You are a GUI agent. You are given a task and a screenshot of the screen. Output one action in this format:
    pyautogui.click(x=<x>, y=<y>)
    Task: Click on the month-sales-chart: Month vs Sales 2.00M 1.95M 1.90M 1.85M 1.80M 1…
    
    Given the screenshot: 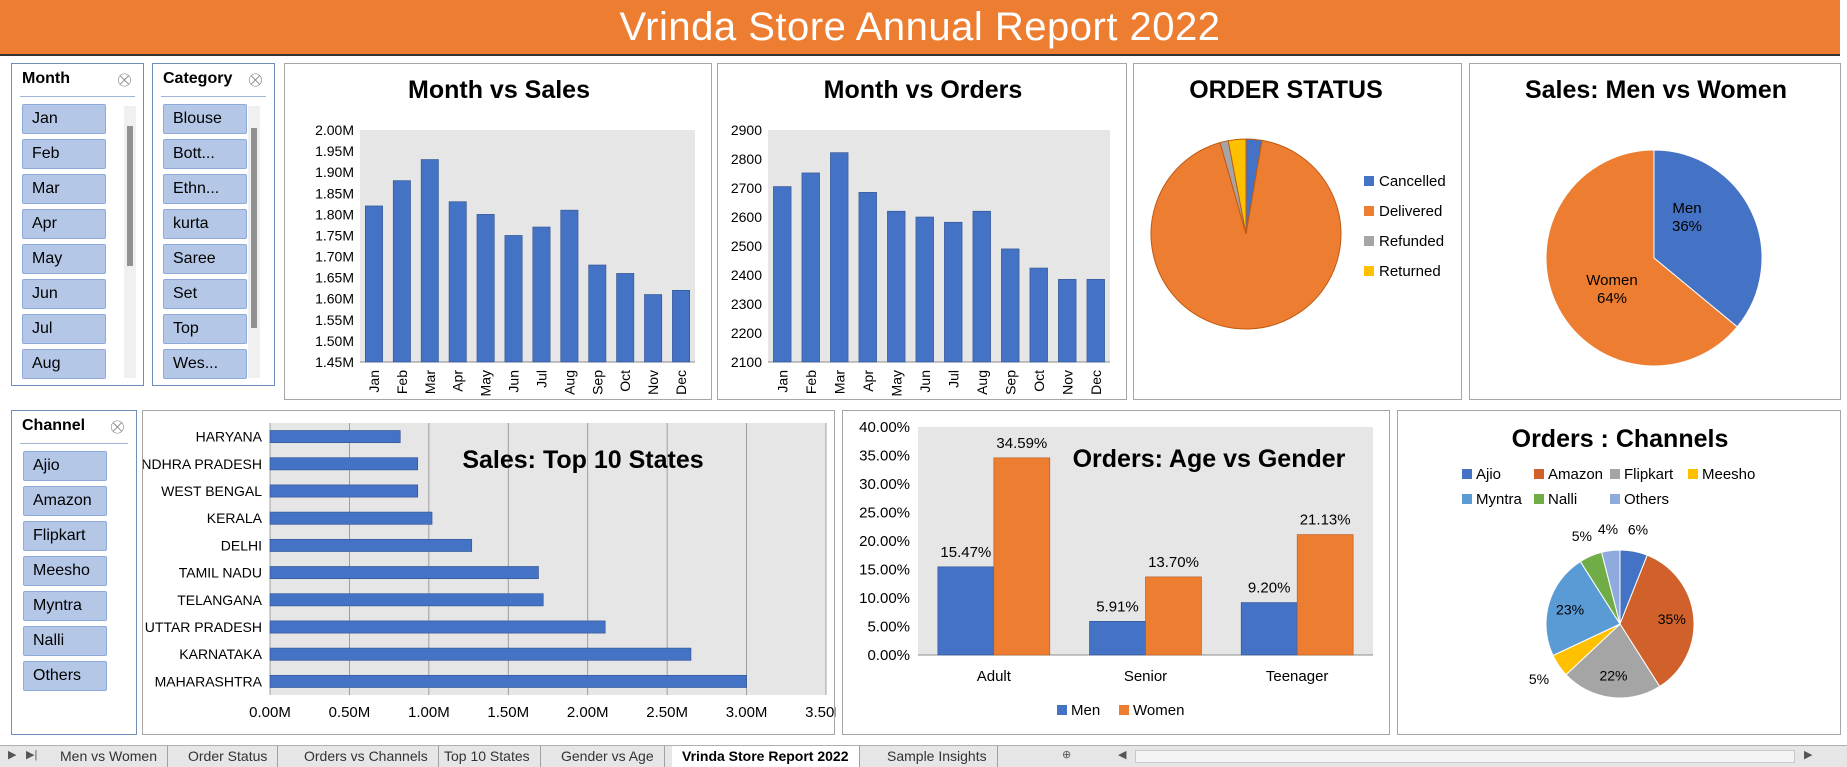 What is the action you would take?
    pyautogui.click(x=498, y=231)
    